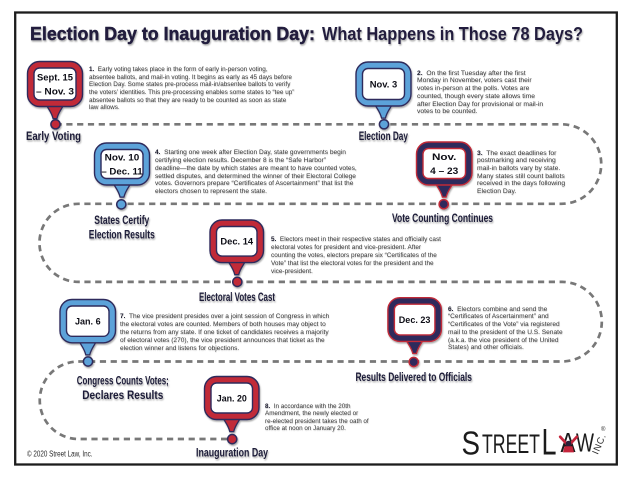  Describe the element at coordinates (55, 91) in the screenshot. I see `svg-text: – Nov. 3` at that location.